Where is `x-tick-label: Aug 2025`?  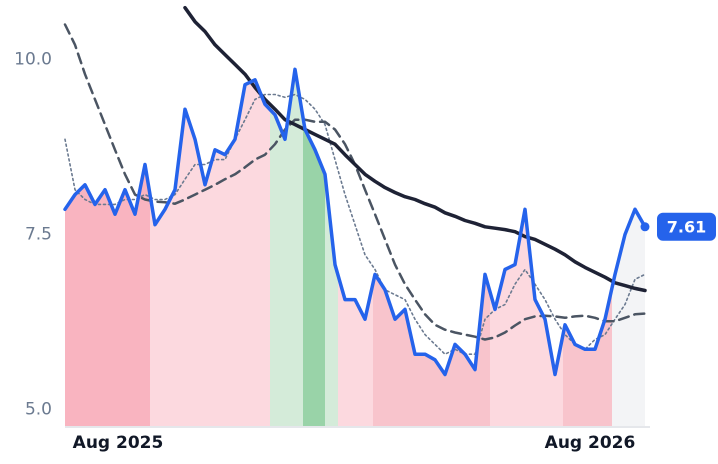 x-tick-label: Aug 2025 is located at coordinates (118, 443).